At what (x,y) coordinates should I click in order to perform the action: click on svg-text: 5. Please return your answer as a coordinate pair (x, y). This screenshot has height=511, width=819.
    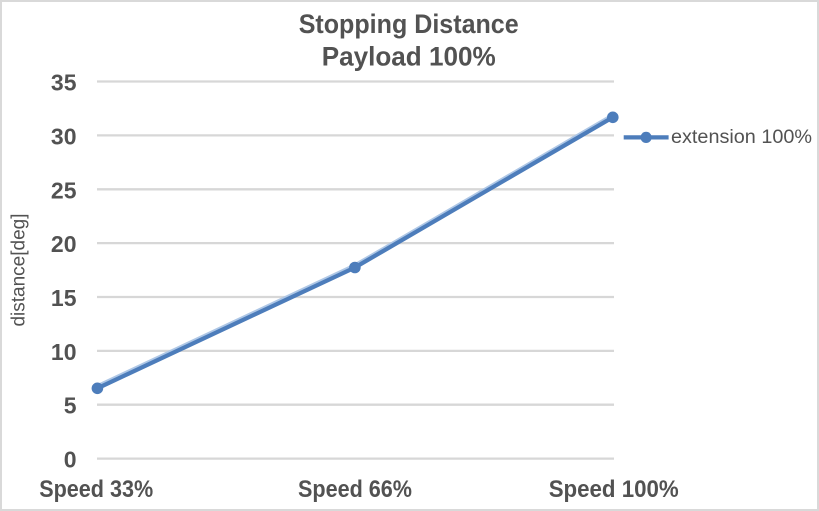
    Looking at the image, I should click on (70, 406).